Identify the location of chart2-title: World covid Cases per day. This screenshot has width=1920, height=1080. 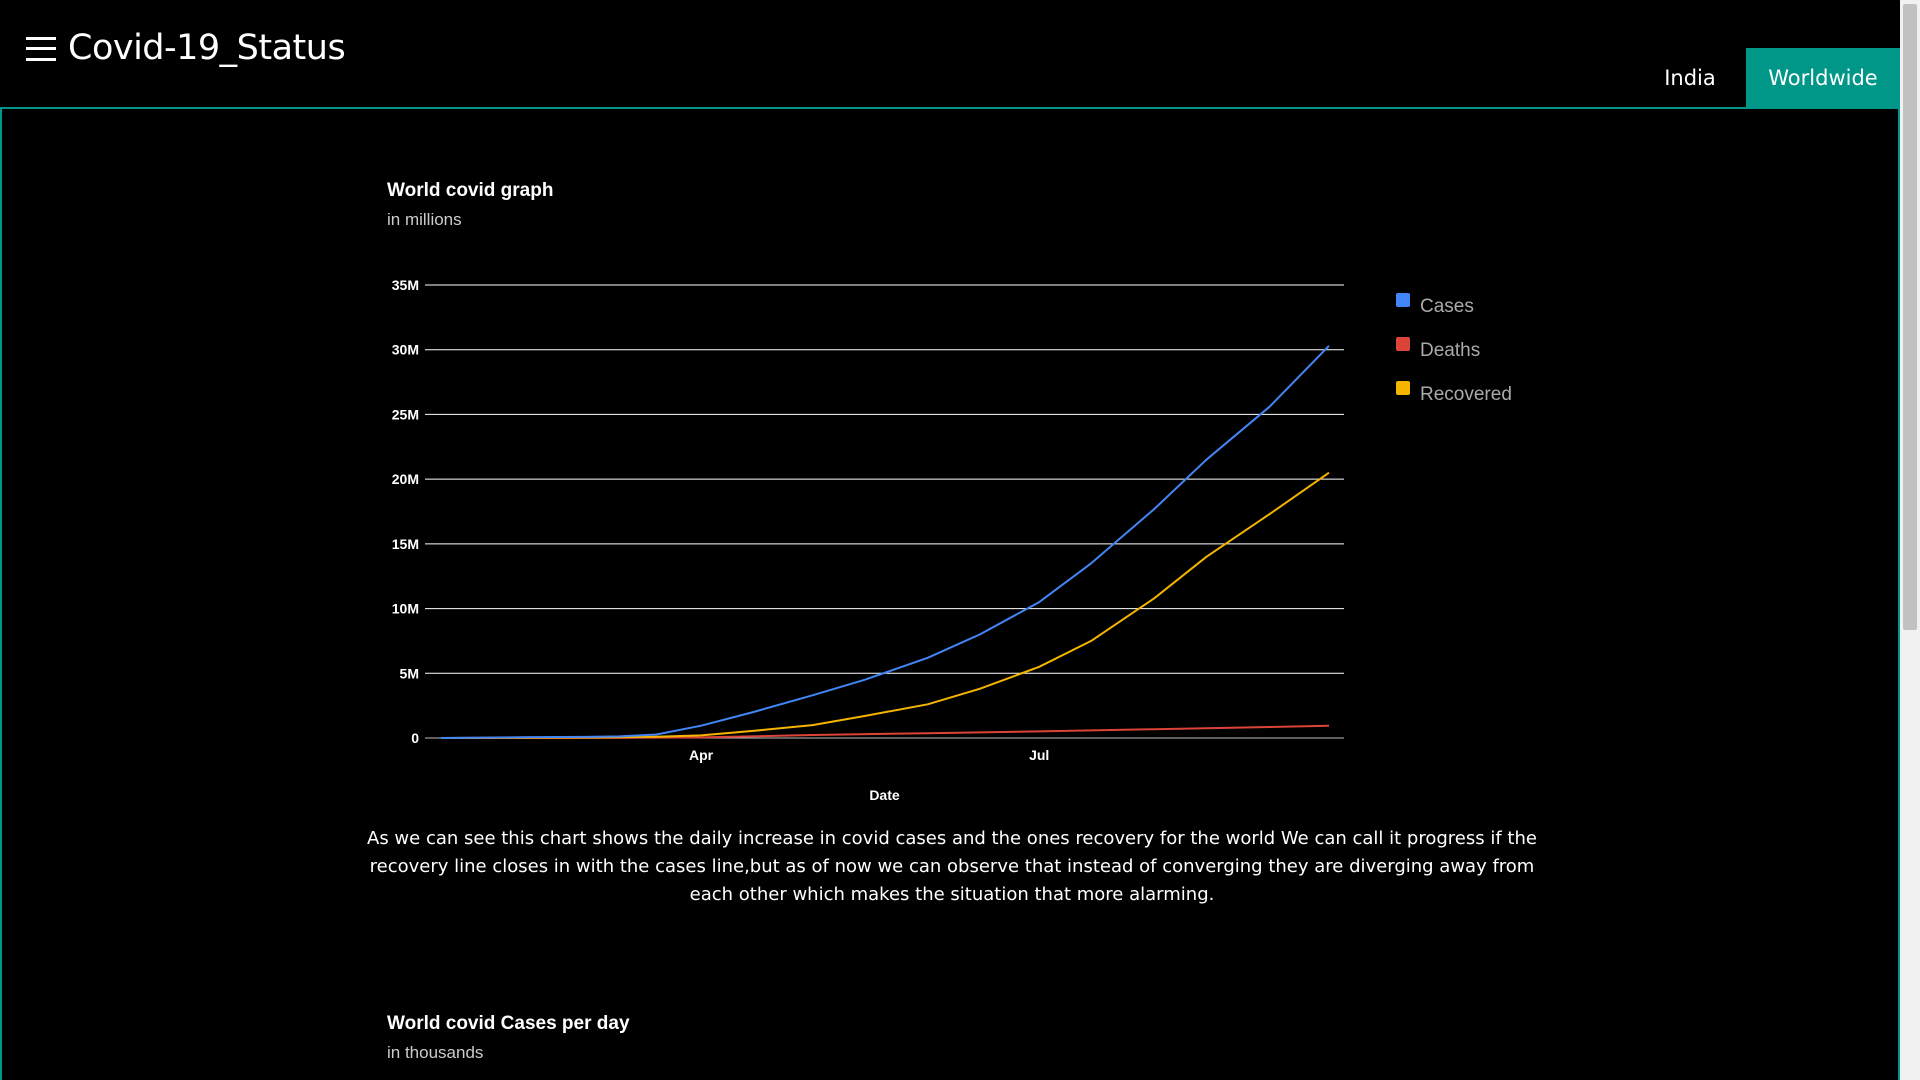
(508, 1023).